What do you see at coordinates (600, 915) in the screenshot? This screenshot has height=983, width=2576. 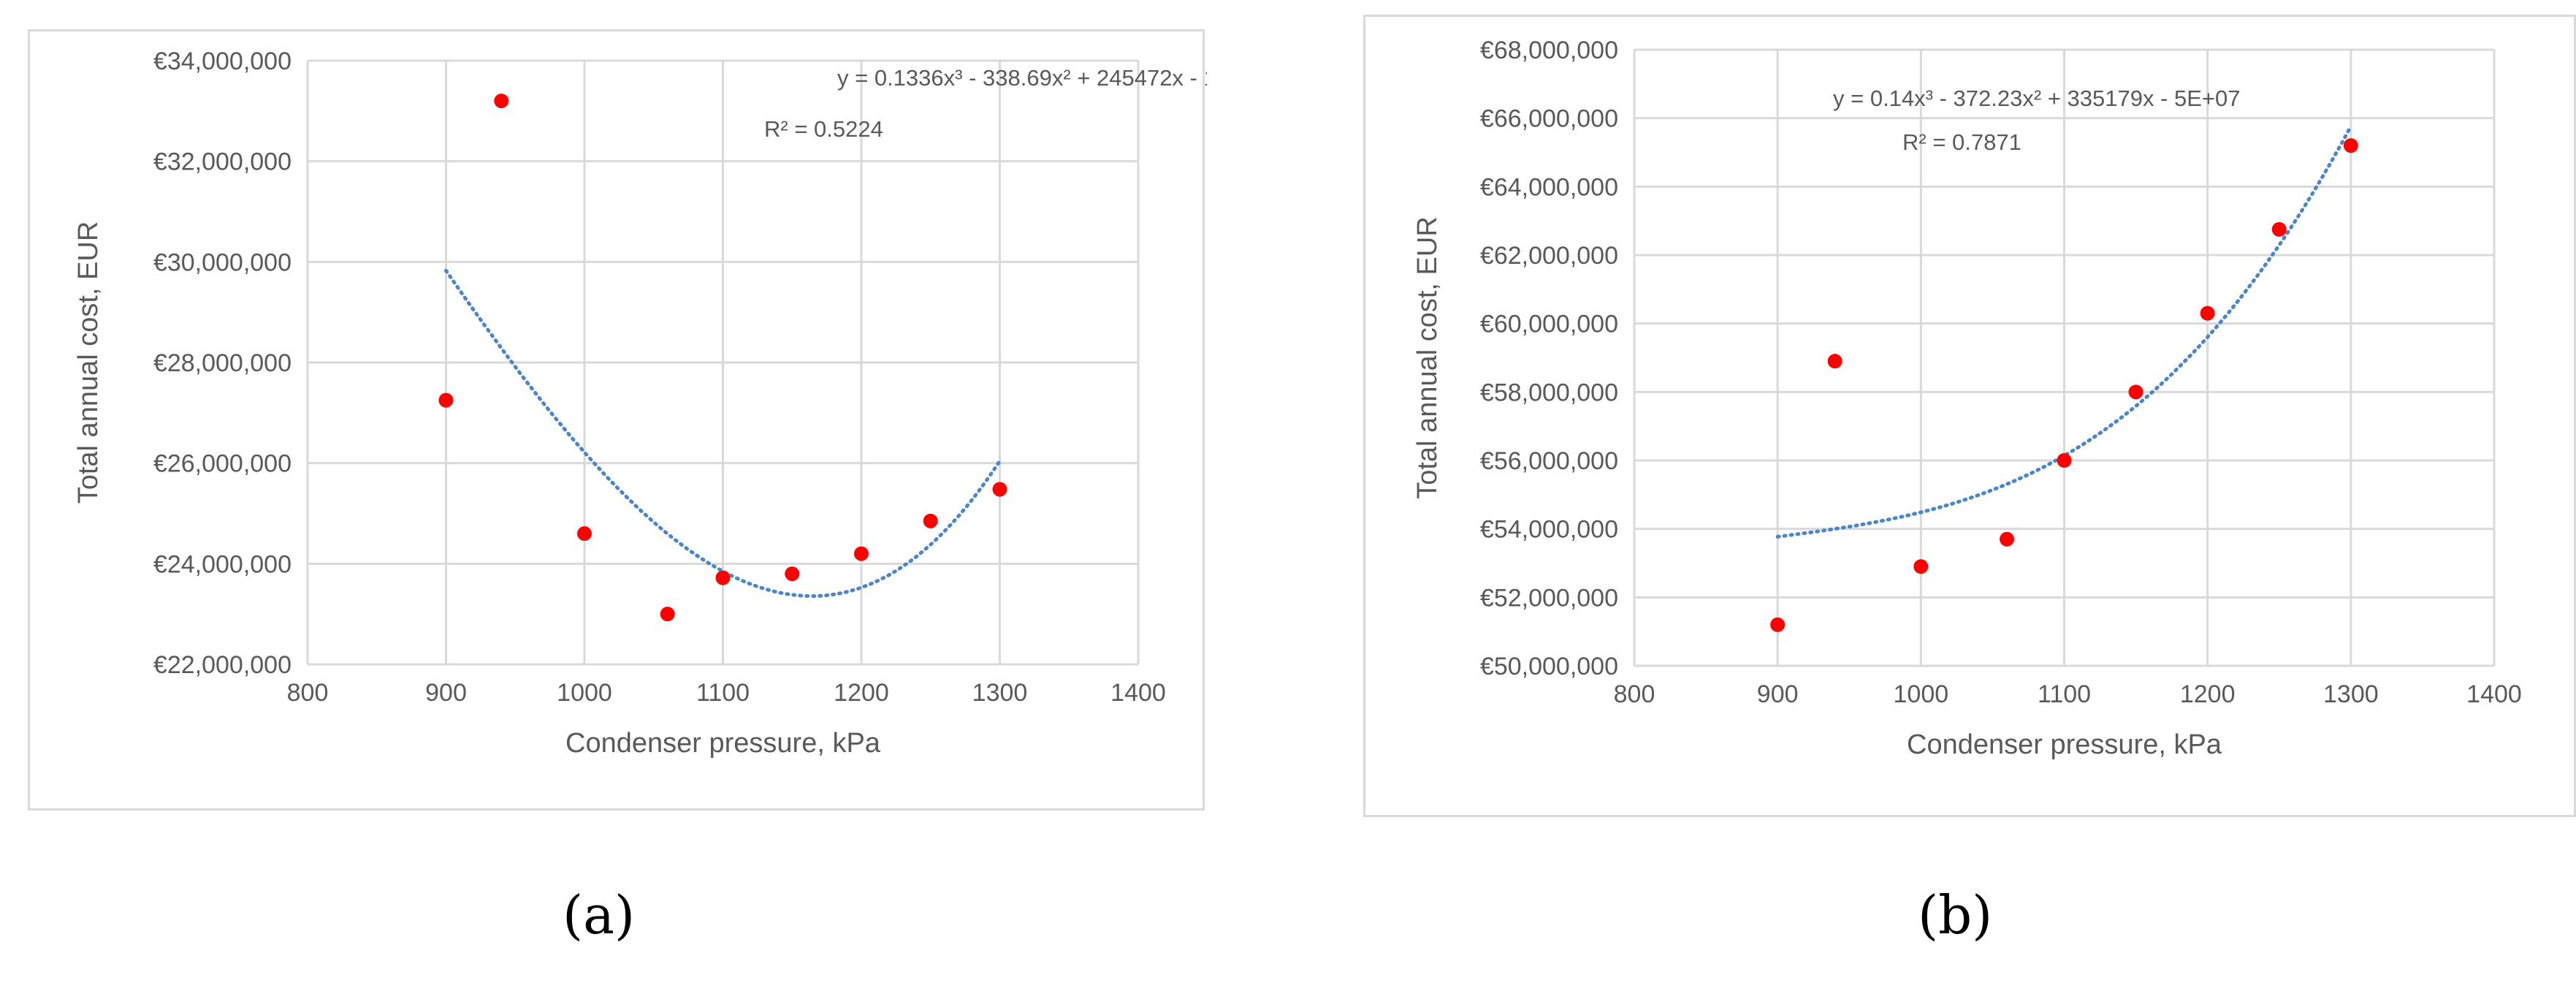 I see `caption-a: (a)` at bounding box center [600, 915].